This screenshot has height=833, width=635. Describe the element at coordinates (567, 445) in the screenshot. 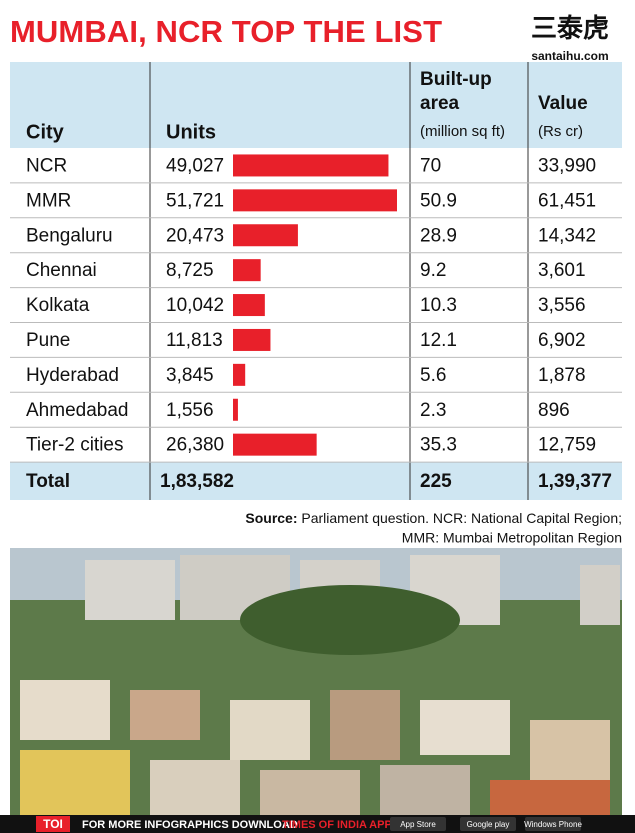

I see `value: 12,759` at that location.